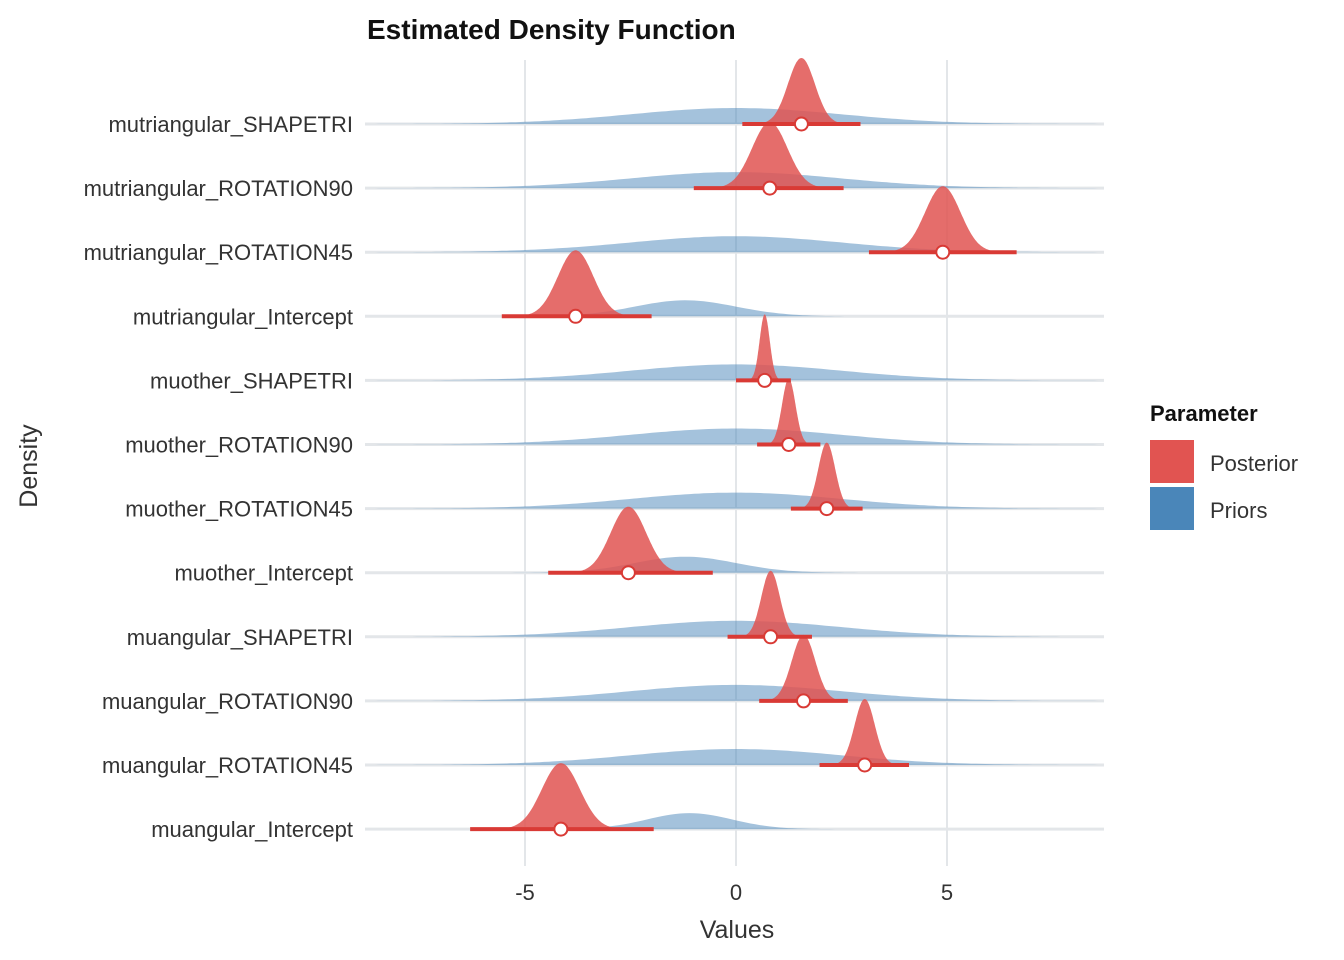  I want to click on legend-swatch-priors, so click(1172, 508).